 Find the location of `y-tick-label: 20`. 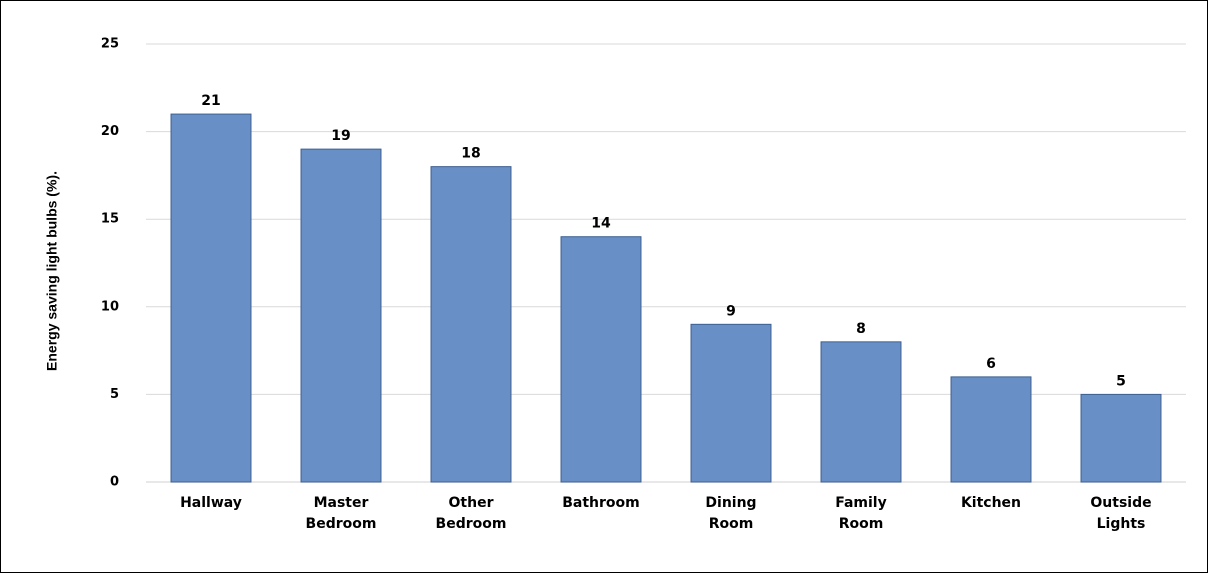

y-tick-label: 20 is located at coordinates (110, 131).